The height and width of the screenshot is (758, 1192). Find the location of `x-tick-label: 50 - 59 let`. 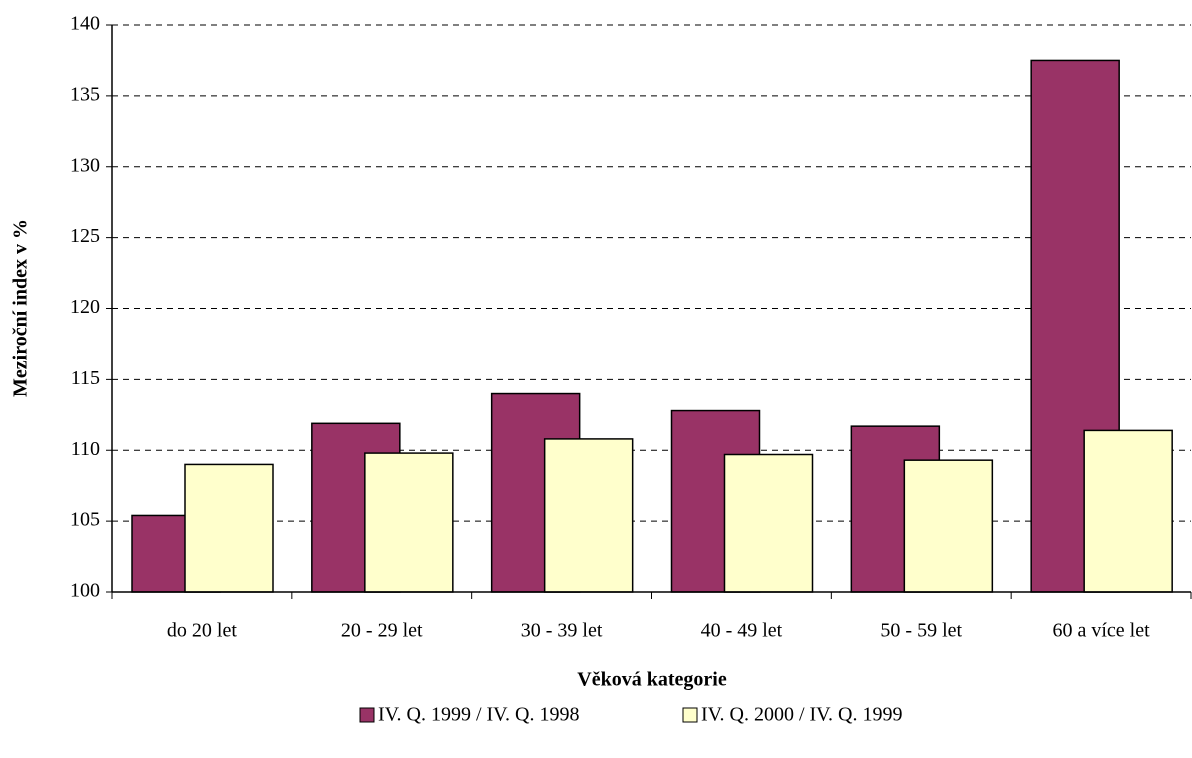

x-tick-label: 50 - 59 let is located at coordinates (921, 631).